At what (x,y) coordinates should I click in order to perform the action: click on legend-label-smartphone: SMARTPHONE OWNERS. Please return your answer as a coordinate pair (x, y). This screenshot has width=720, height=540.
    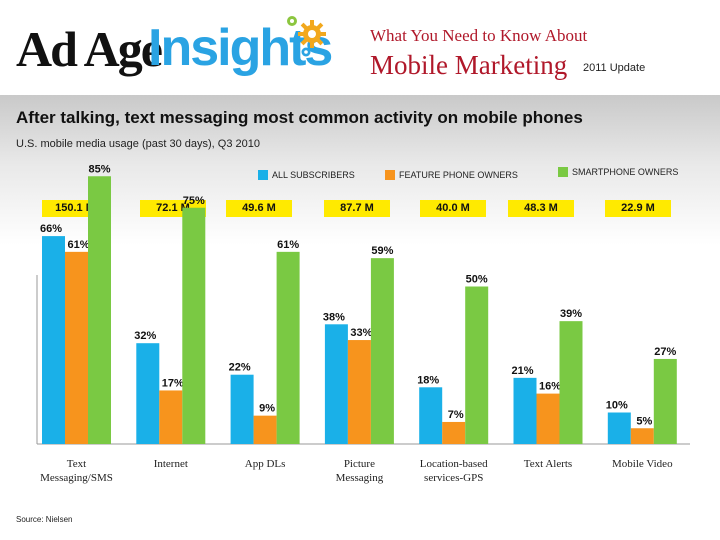
    Looking at the image, I should click on (625, 172).